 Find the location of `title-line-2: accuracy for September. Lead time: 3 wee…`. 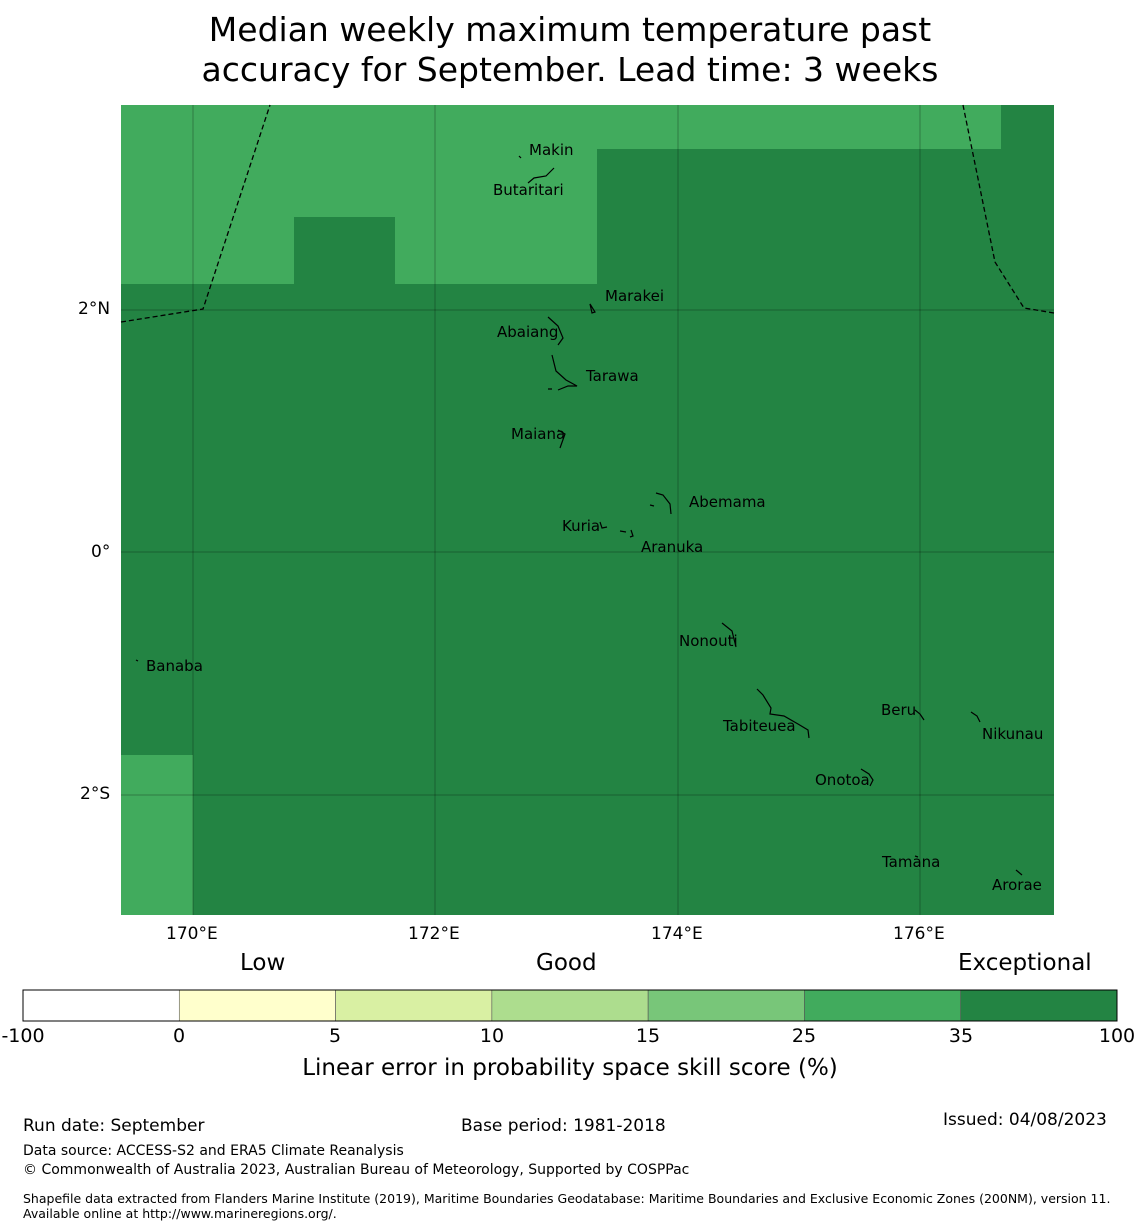

title-line-2: accuracy for September. Lead time: 3 wee… is located at coordinates (570, 69).